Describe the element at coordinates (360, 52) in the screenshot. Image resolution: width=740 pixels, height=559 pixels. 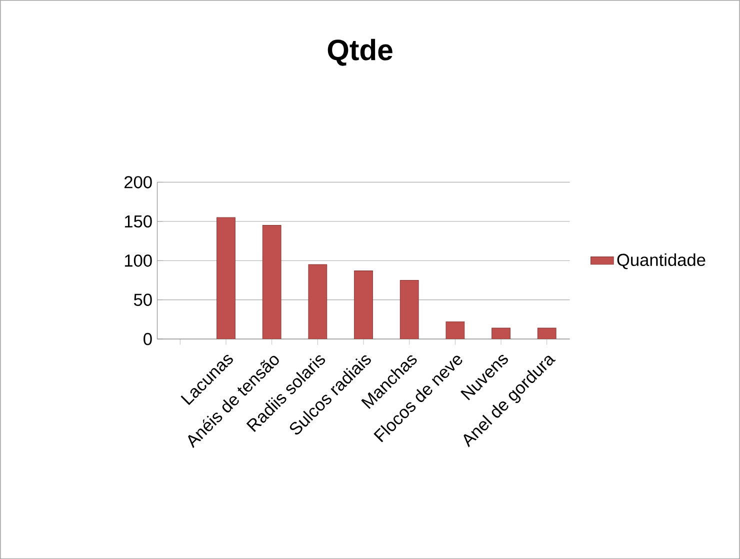
I see `chart-title: Qtde` at that location.